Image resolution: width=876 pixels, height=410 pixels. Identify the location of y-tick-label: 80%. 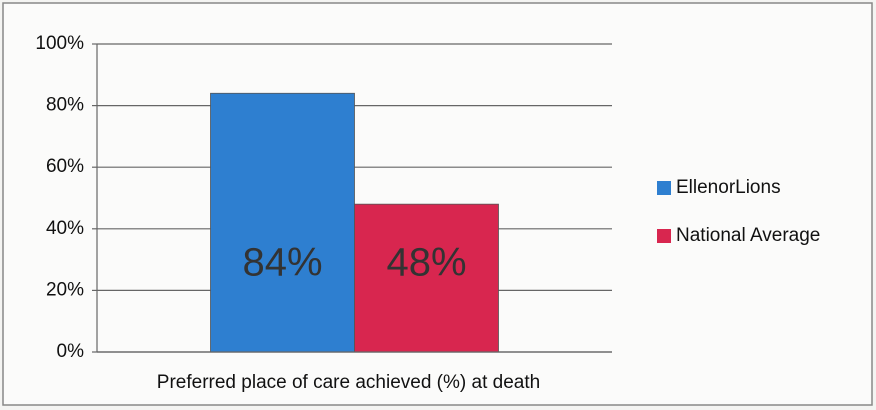
(65, 105).